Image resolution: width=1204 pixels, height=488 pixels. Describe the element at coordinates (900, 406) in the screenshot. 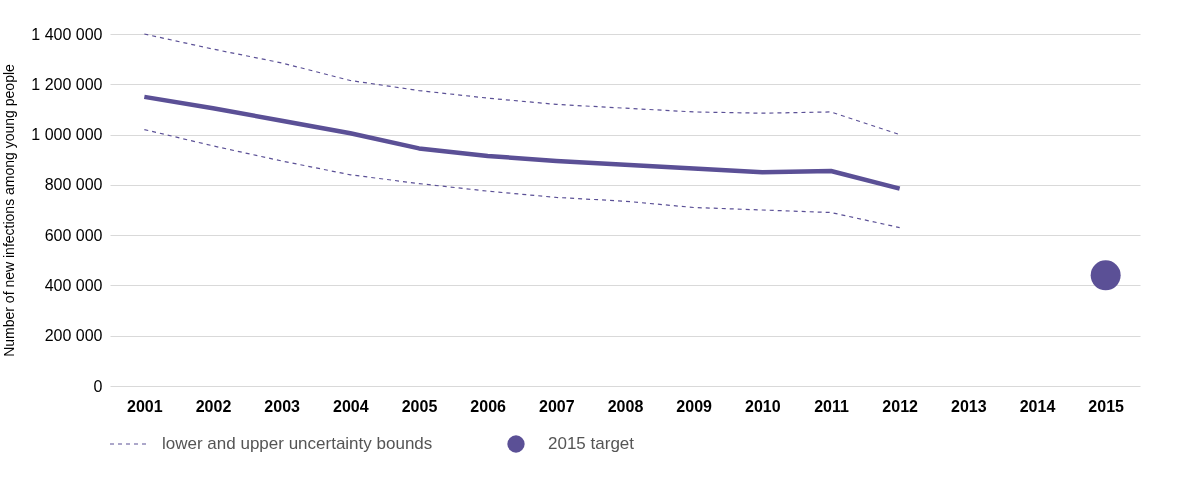

I see `x-tick-label: 2012` at that location.